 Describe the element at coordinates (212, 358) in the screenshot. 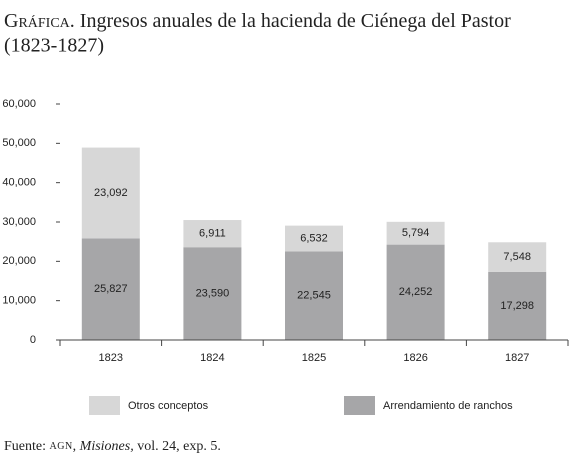

I see `x-tick-label: 1824` at that location.